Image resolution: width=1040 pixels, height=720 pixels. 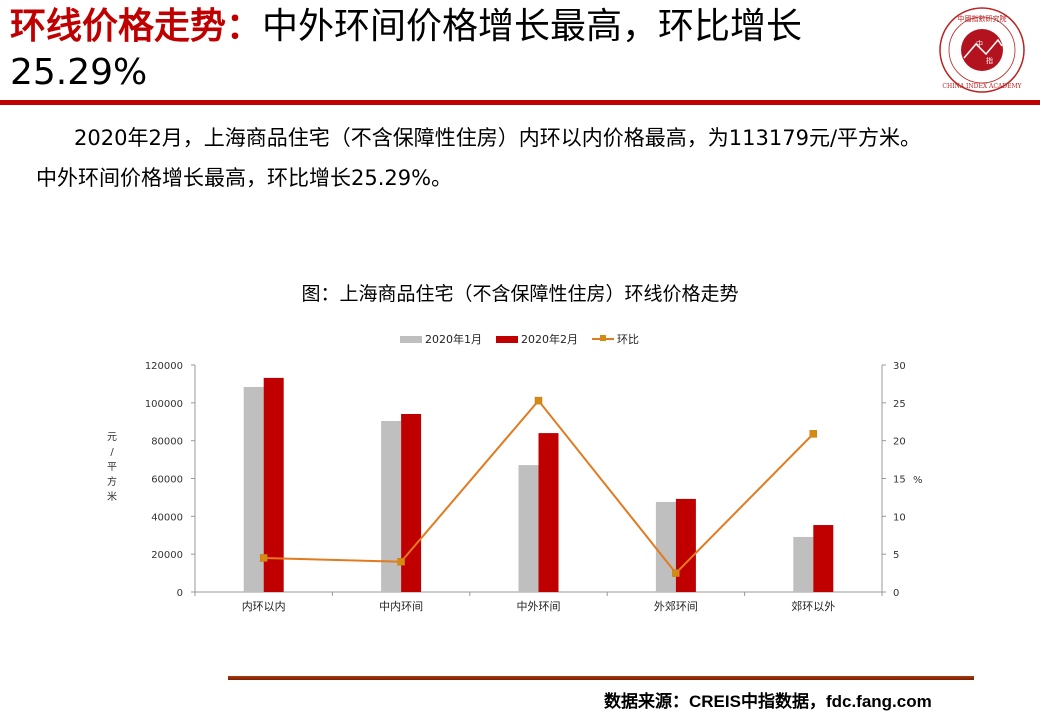 I want to click on china-index-academy-seal-icon: 中 指 中國指數研究院 CHINA INDEX ACADEMY, so click(x=982, y=50).